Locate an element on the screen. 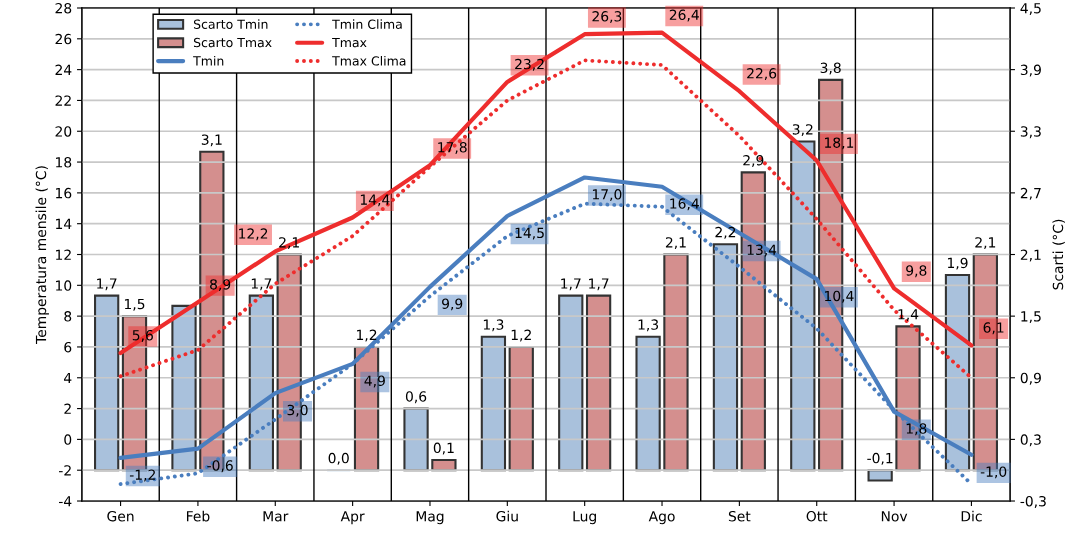  legend-label: Scarto Tmin is located at coordinates (230, 24).